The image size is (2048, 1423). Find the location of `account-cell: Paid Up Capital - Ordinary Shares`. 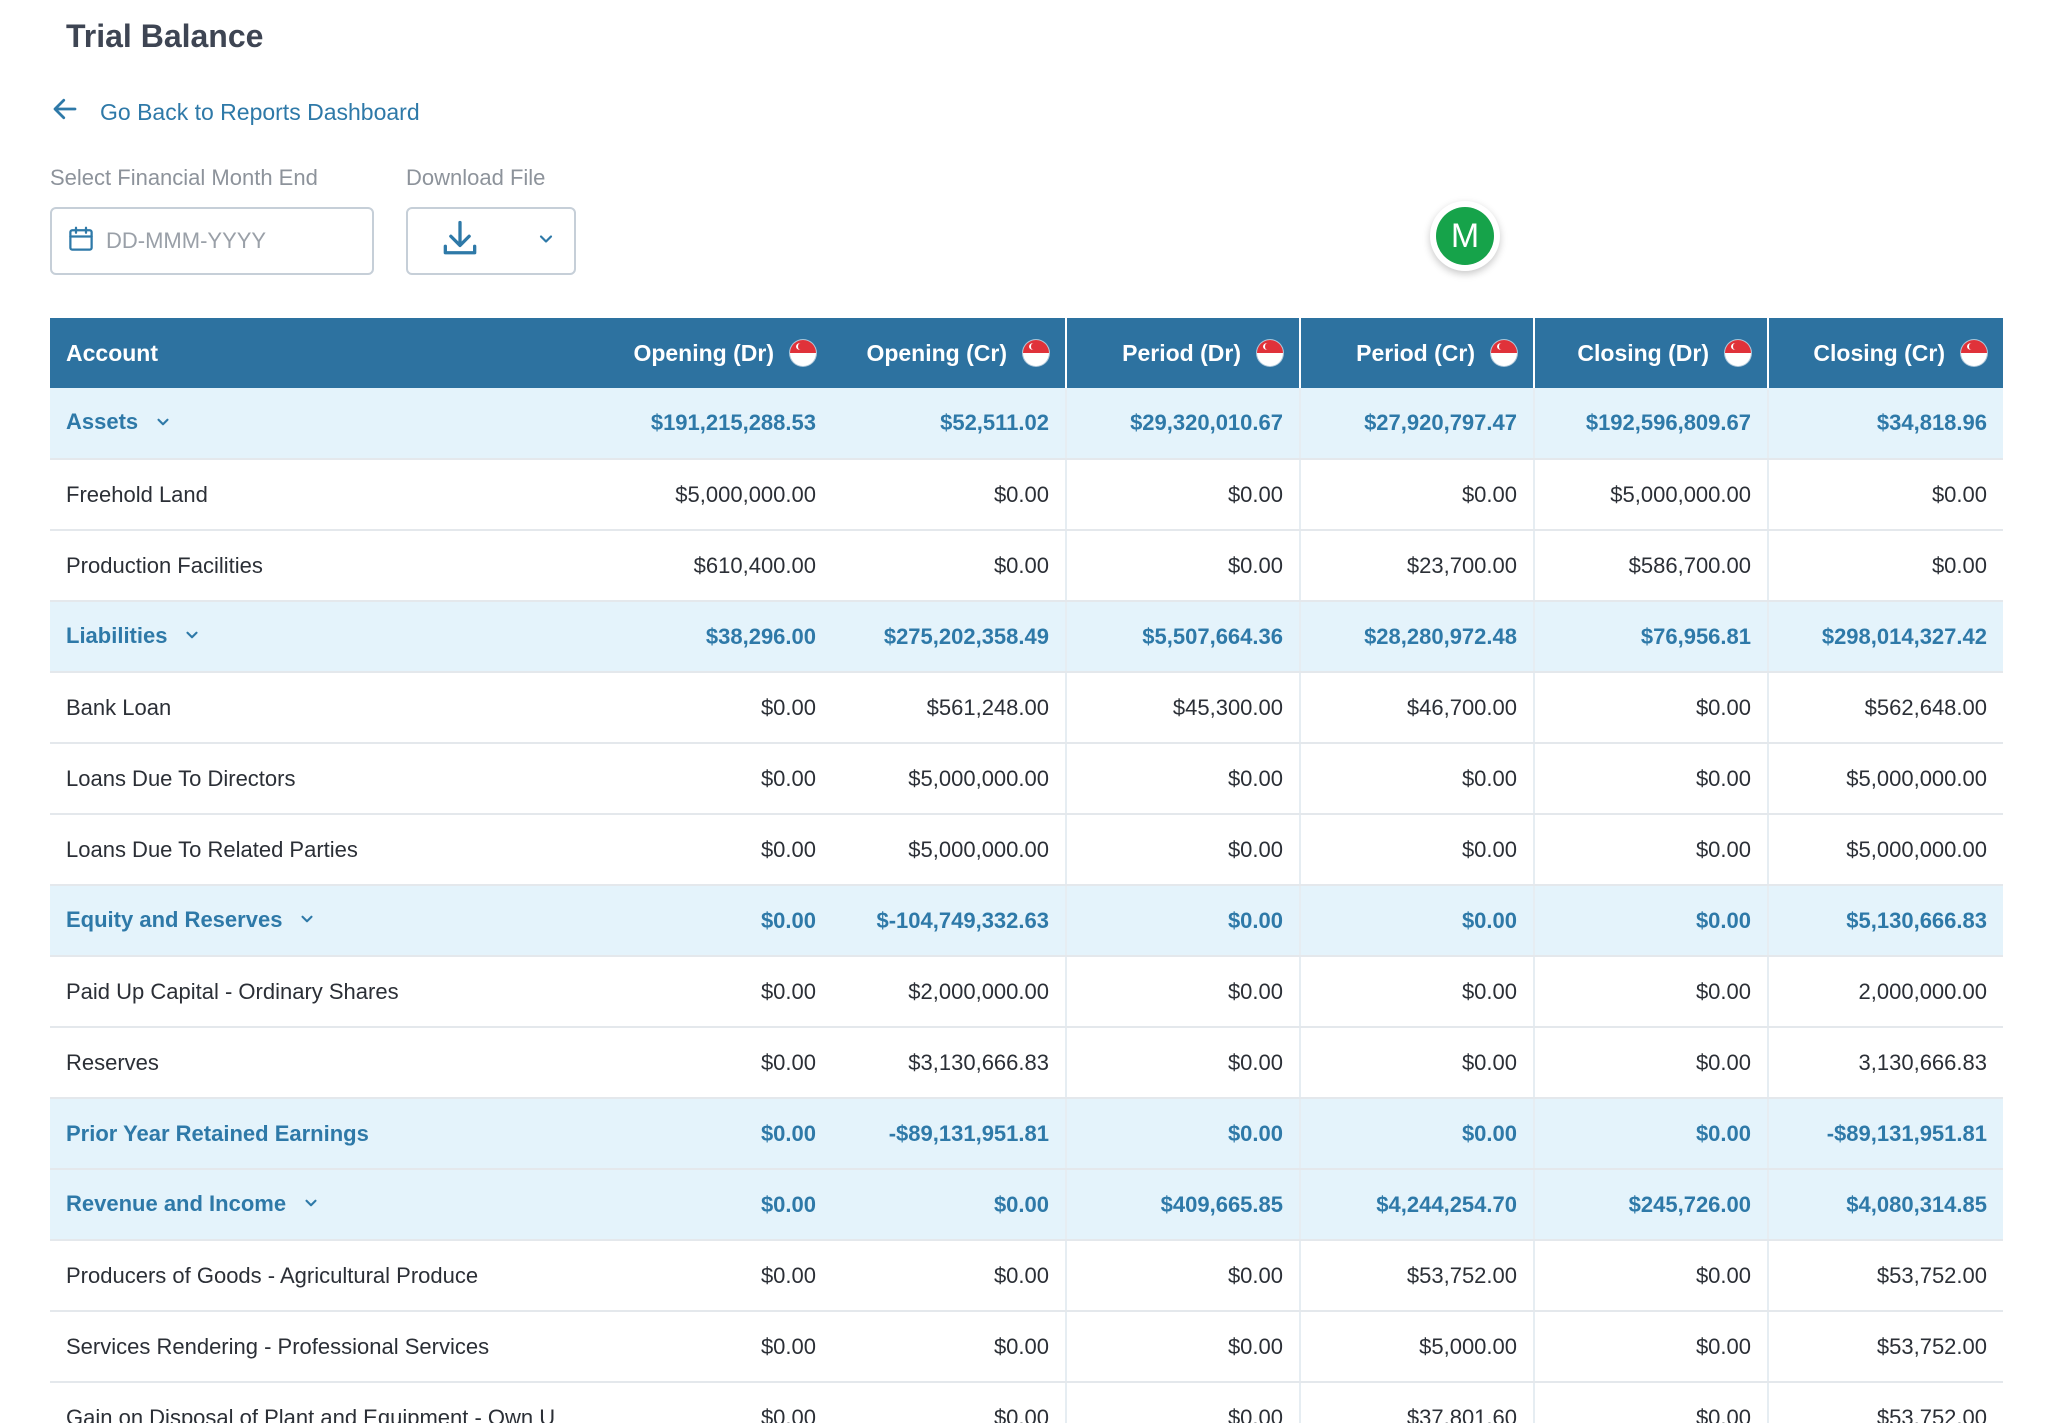

account-cell: Paid Up Capital - Ordinary Shares is located at coordinates (323, 992).